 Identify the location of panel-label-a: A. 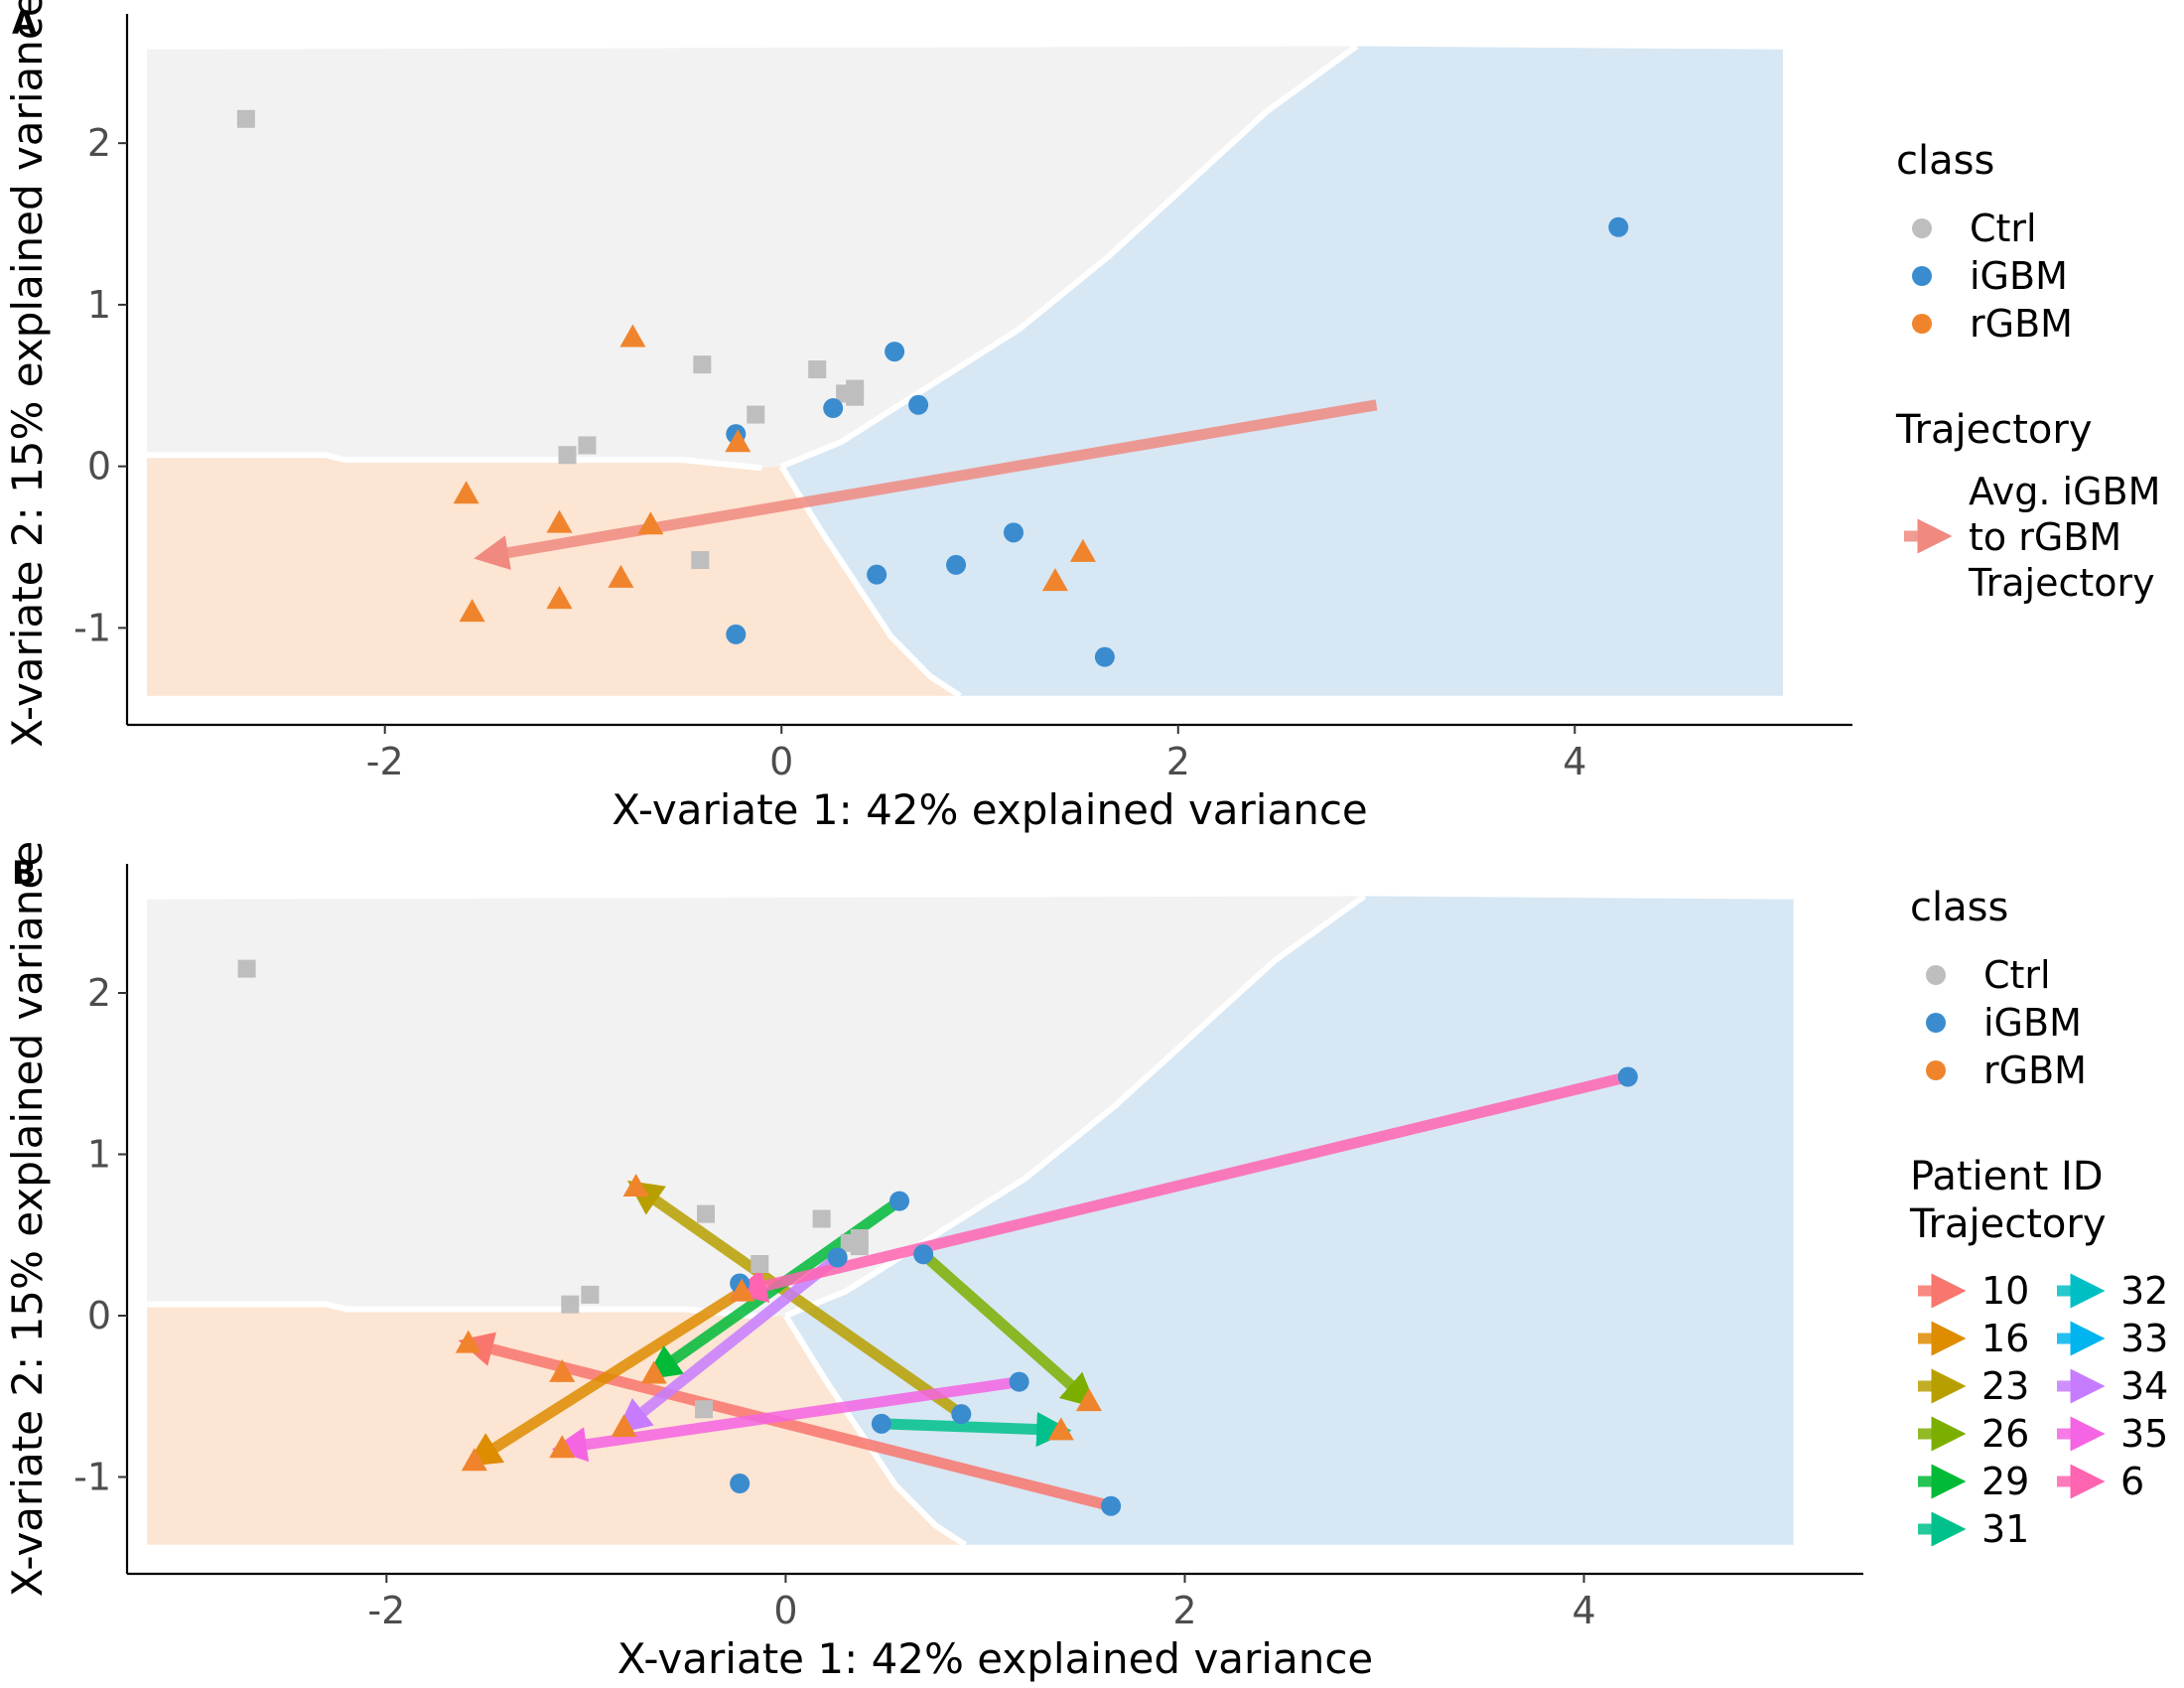
(24, 23).